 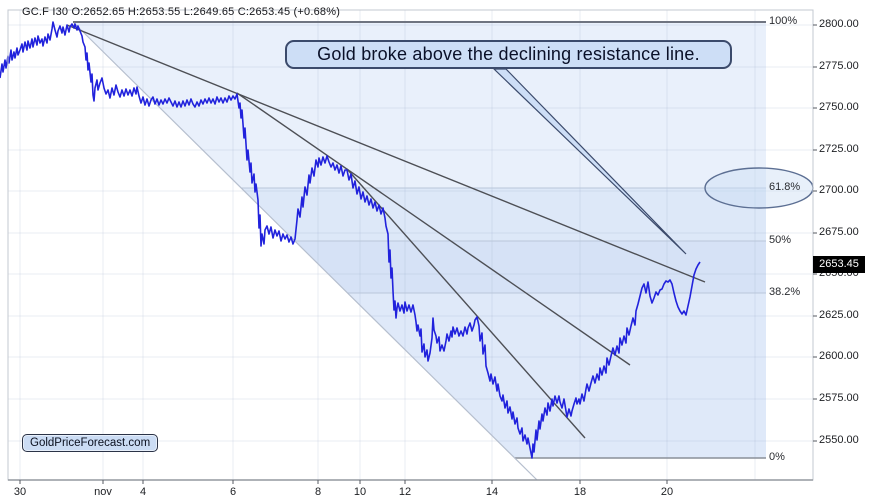 I want to click on x-axis-label-12: 12, so click(x=405, y=492).